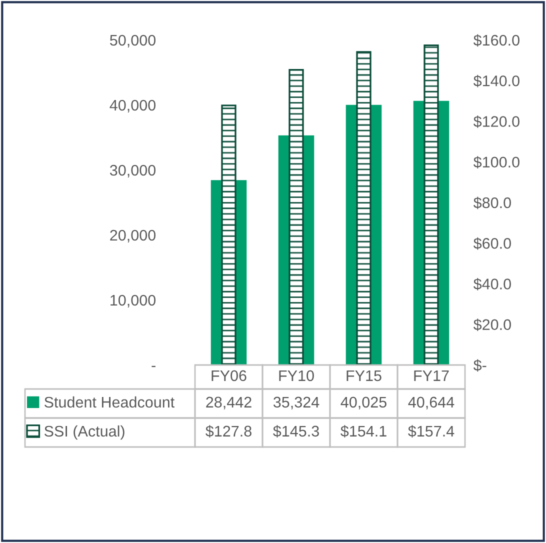 Image resolution: width=546 pixels, height=543 pixels. Describe the element at coordinates (497, 121) in the screenshot. I see `y2-tick-label: $120.0` at that location.